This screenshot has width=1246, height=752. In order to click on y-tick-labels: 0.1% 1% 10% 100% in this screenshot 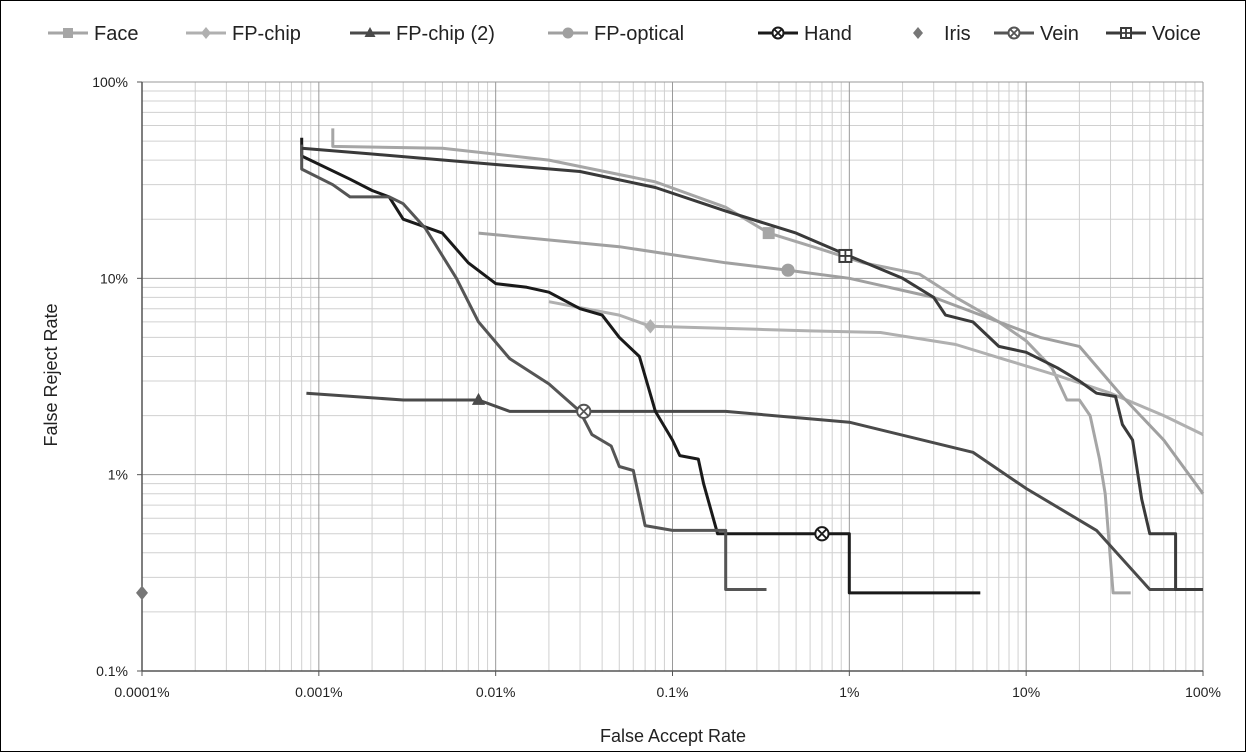, I will do `click(110, 376)`.